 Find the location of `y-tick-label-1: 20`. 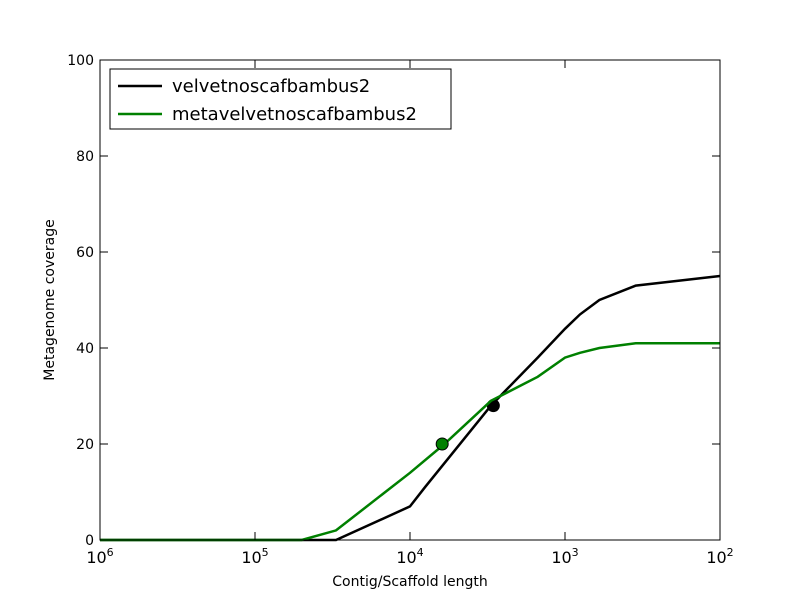

y-tick-label-1: 20 is located at coordinates (85, 445).